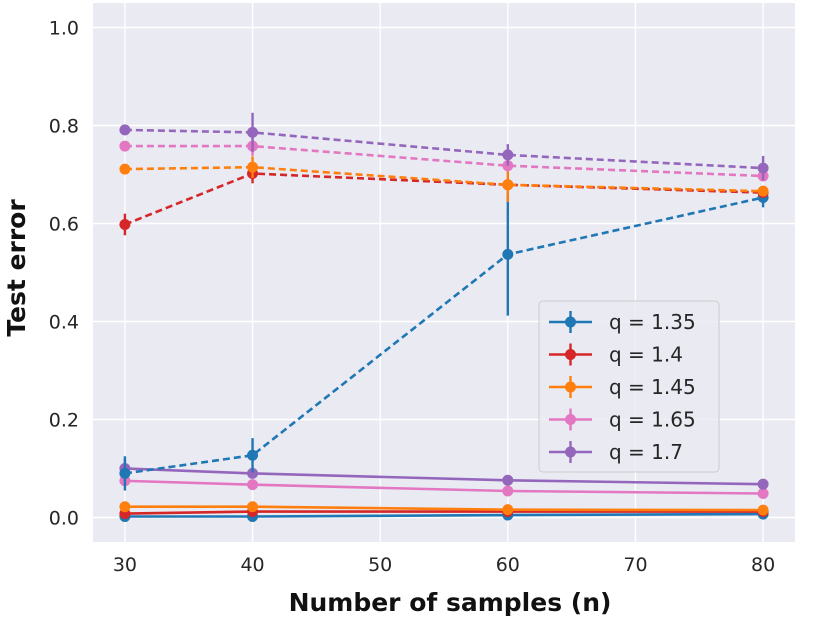  What do you see at coordinates (646, 452) in the screenshot?
I see `legend-label: q = 1.7` at bounding box center [646, 452].